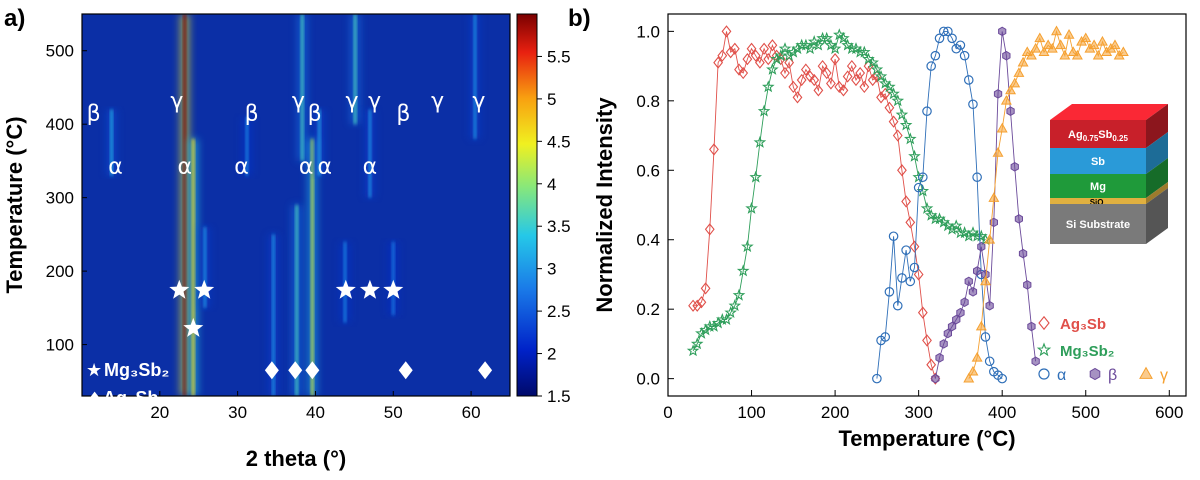 Image resolution: width=1200 pixels, height=480 pixels. I want to click on scatter-x-axis-title: Temperature (°C), so click(926, 438).